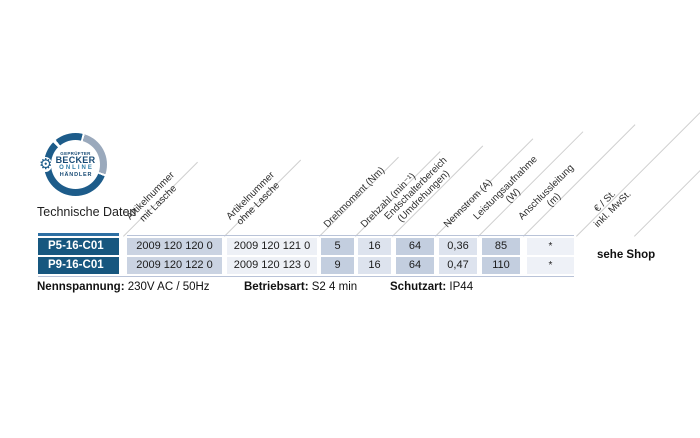 The height and width of the screenshot is (438, 700). Describe the element at coordinates (78, 265) in the screenshot. I see `product-name-cell: P9-16-C01` at that location.